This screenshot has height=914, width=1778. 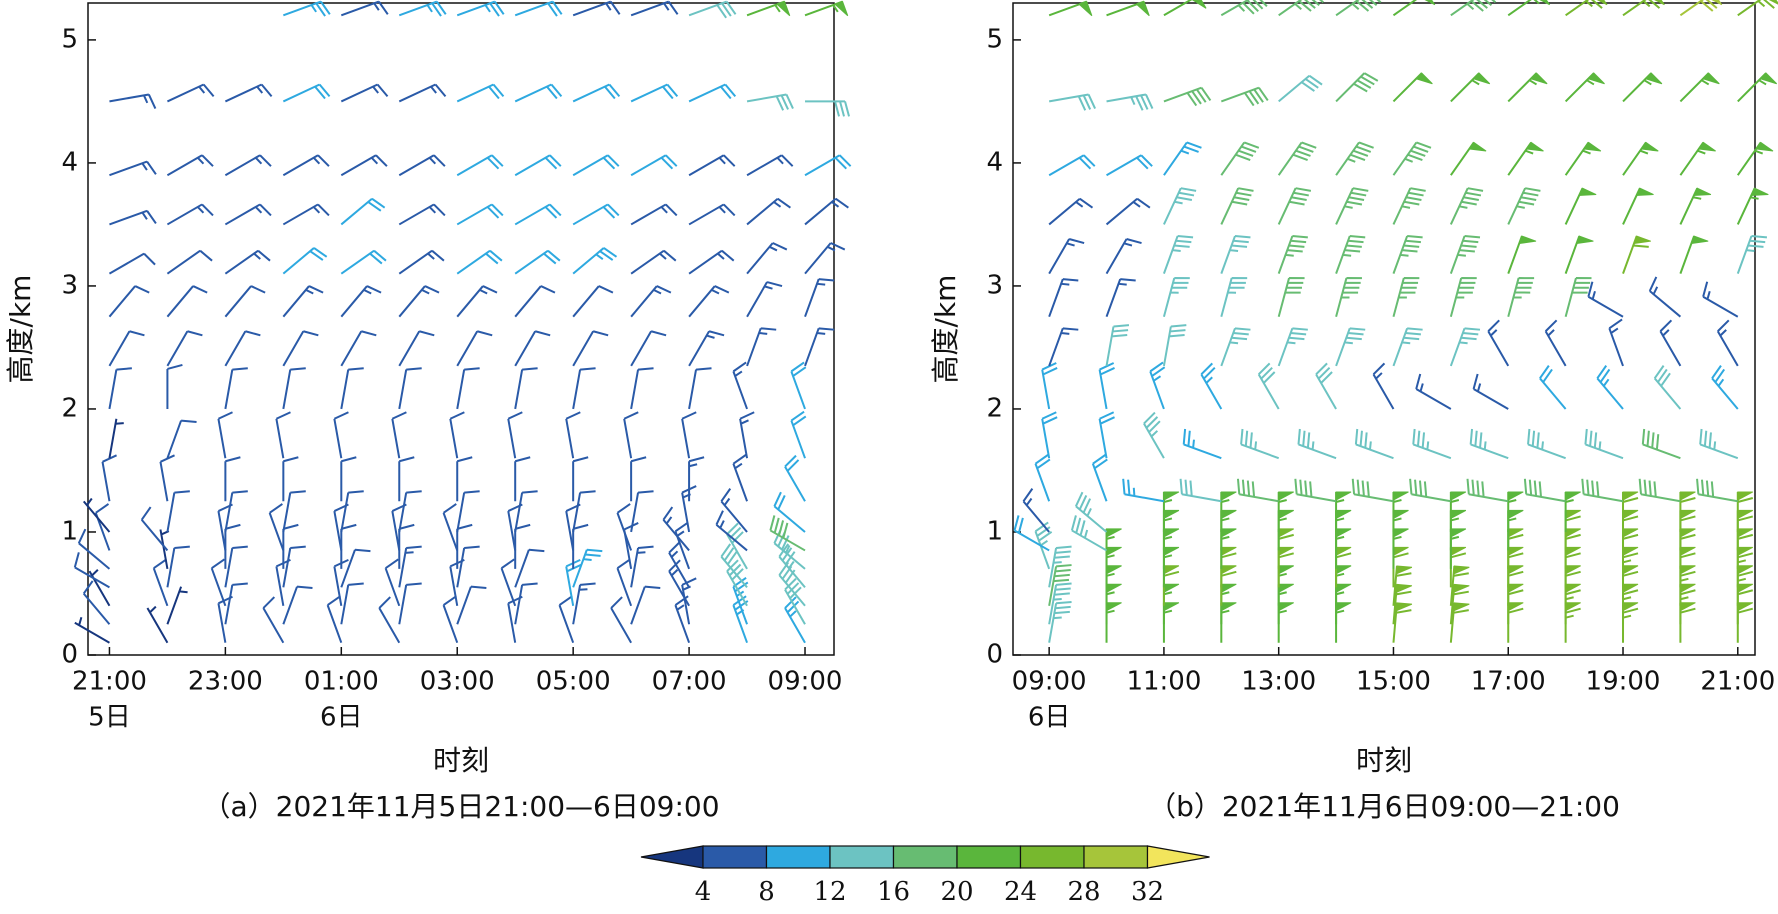 What do you see at coordinates (225, 682) in the screenshot?
I see `x-tick-label: 23:00` at bounding box center [225, 682].